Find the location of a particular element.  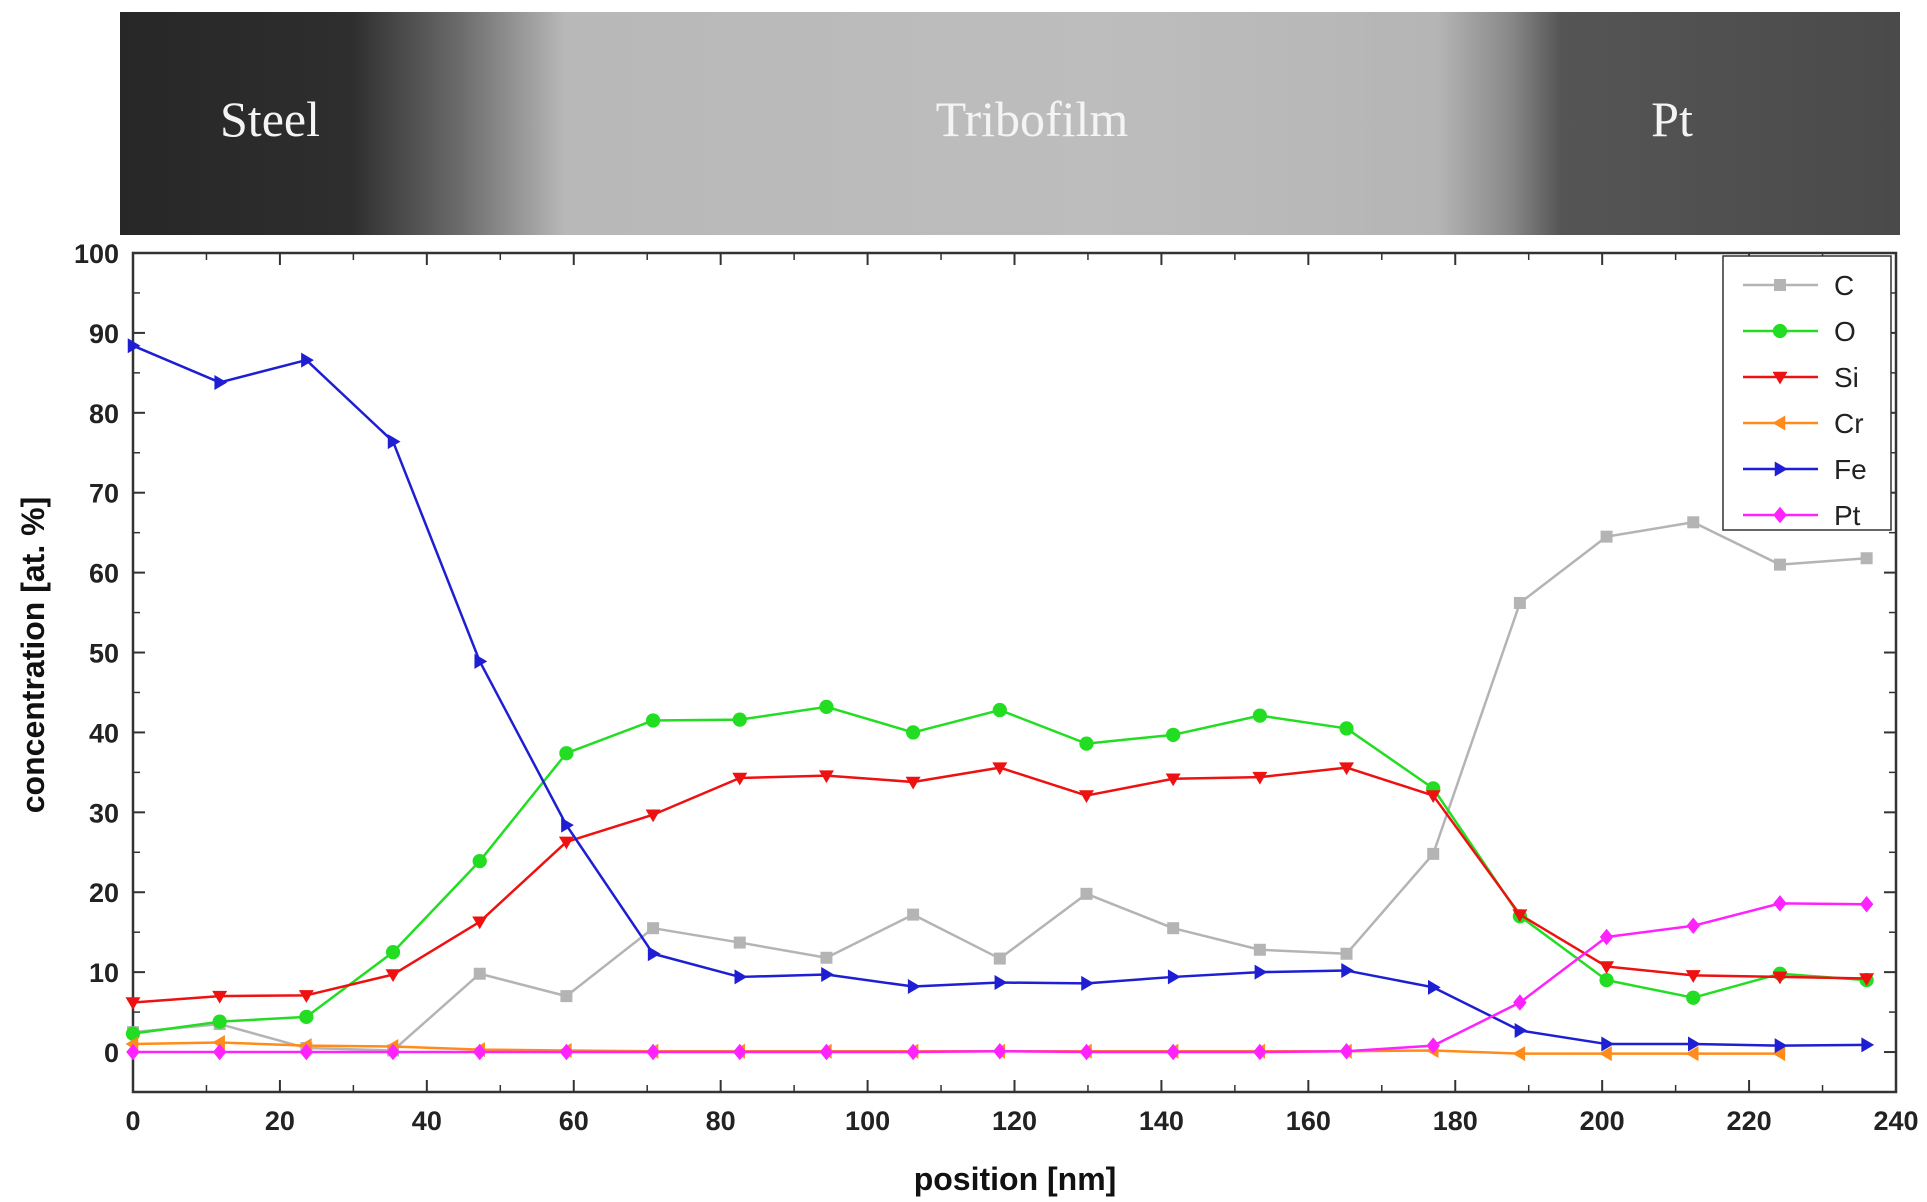

y-tick-label: 40 is located at coordinates (104, 733).